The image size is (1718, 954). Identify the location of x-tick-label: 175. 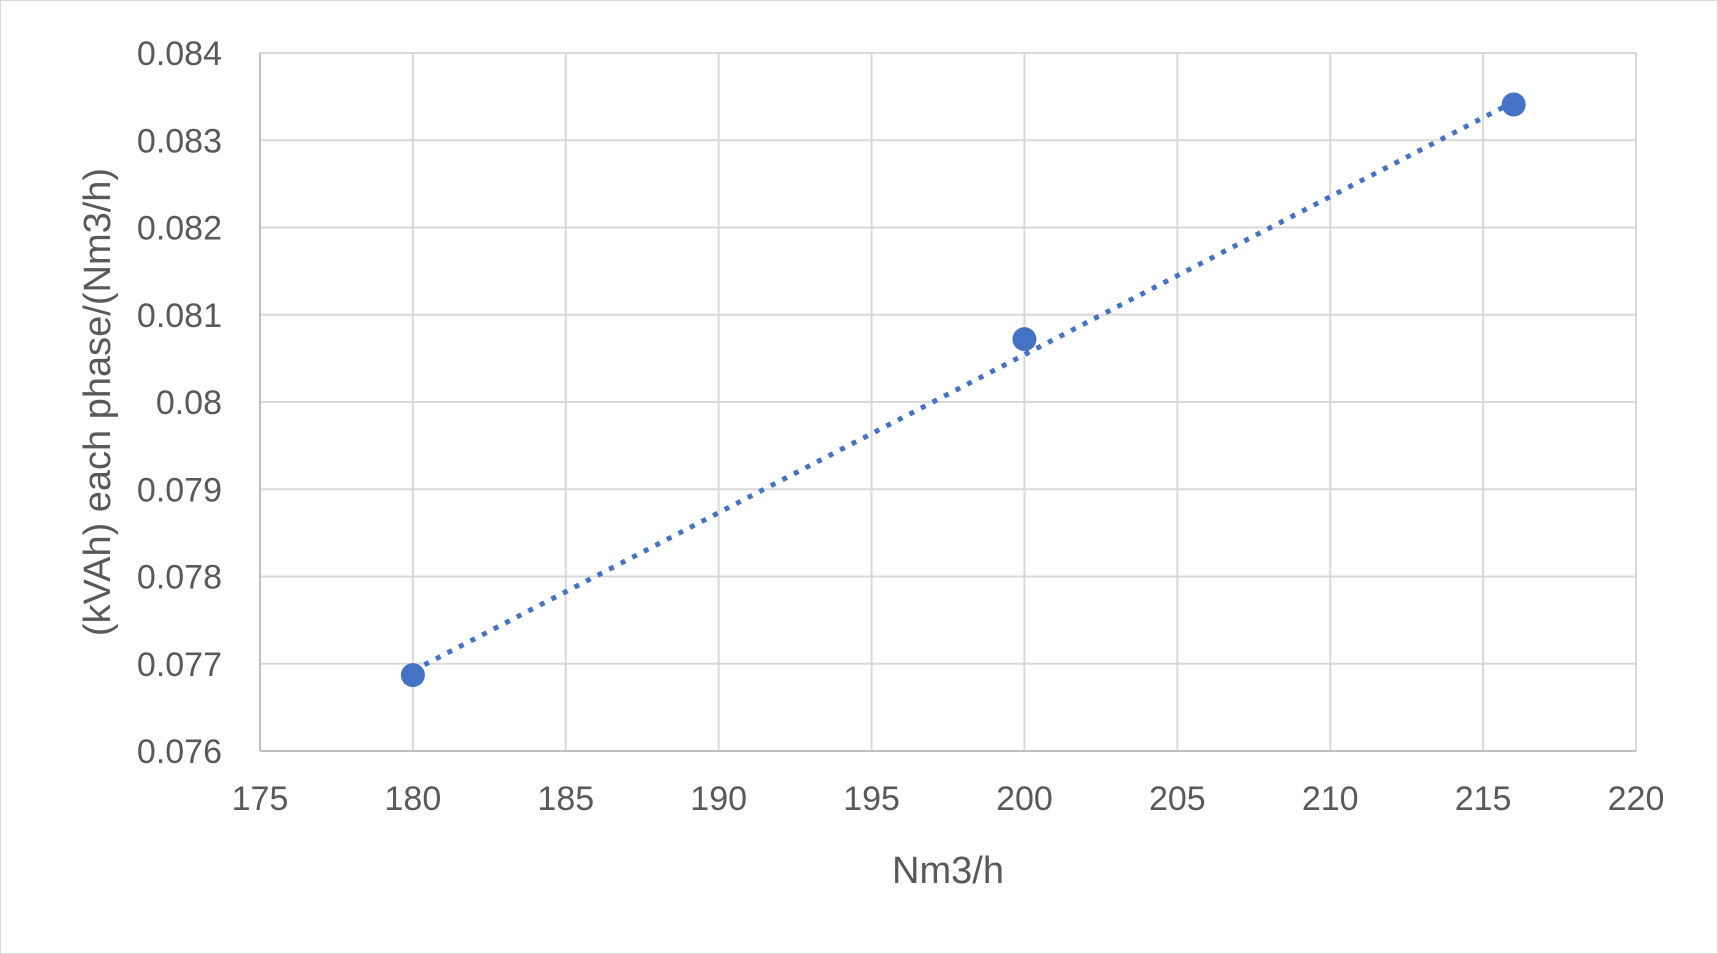
(260, 799).